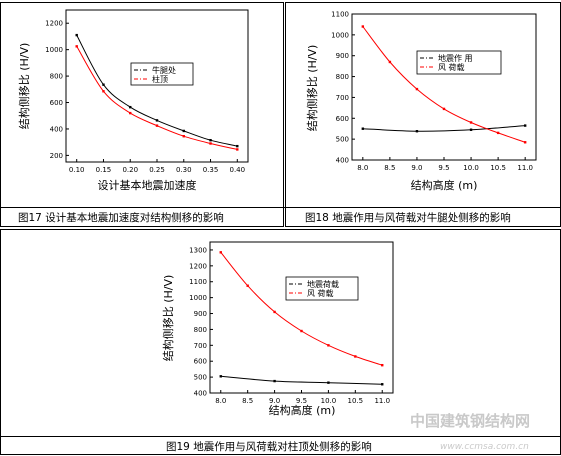 Image resolution: width=561 pixels, height=456 pixels. I want to click on y-tick-label: 1200, so click(54, 24).